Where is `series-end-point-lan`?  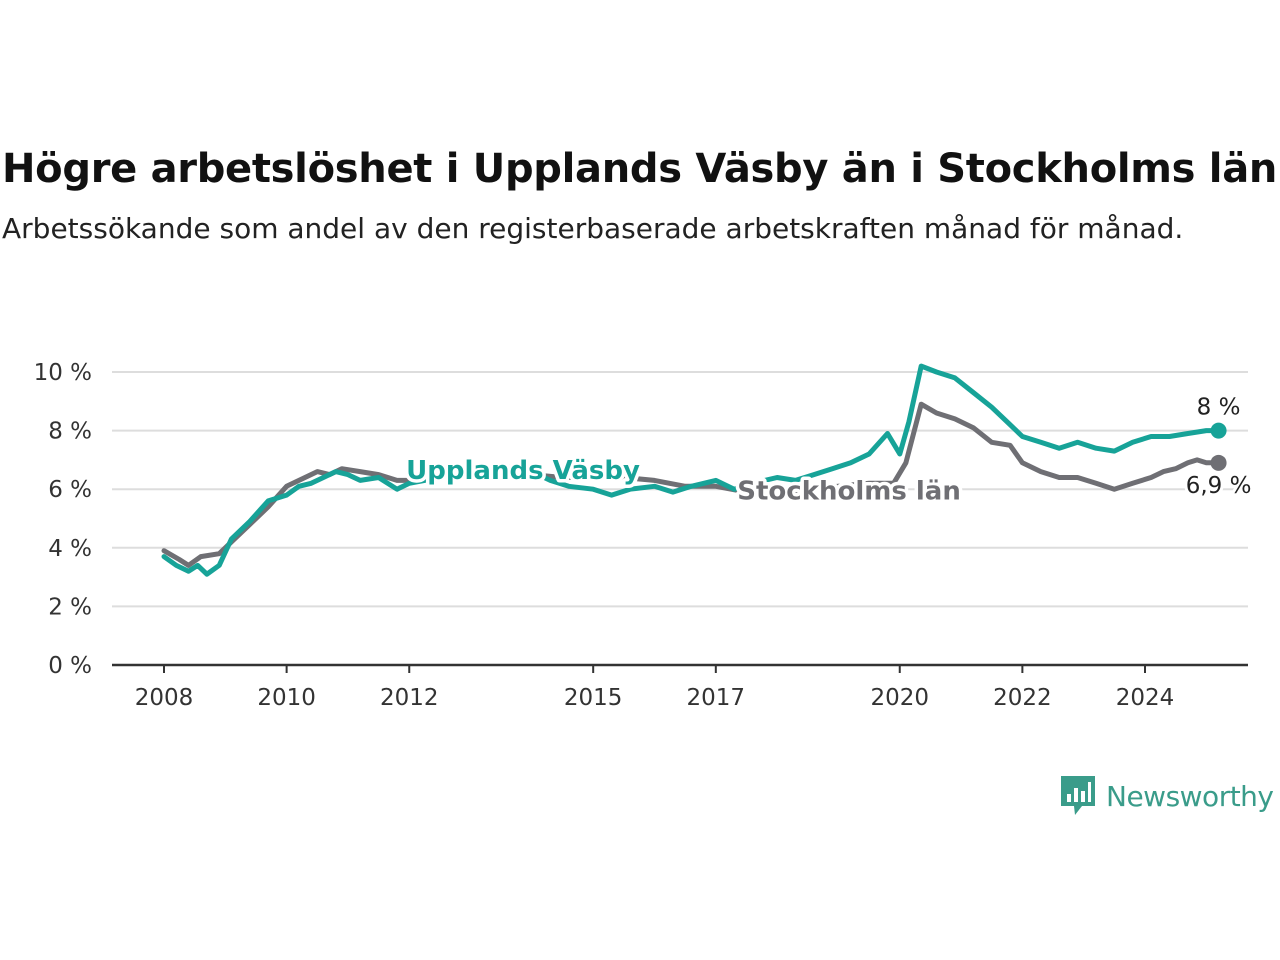 series-end-point-lan is located at coordinates (1218, 462).